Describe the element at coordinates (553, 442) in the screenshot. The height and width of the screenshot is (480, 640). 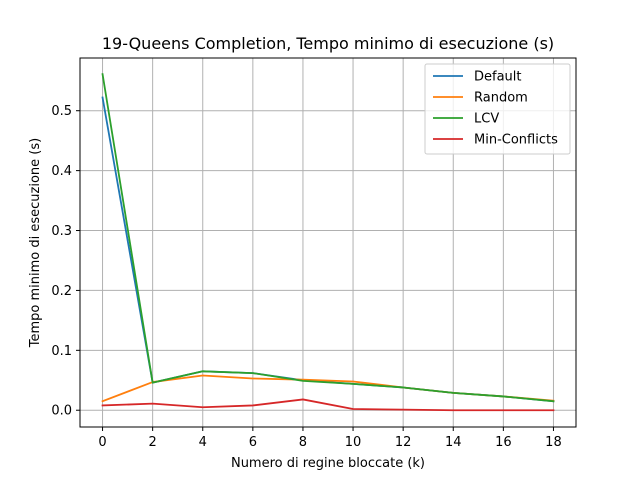
I see `x-tick-label: 18` at that location.